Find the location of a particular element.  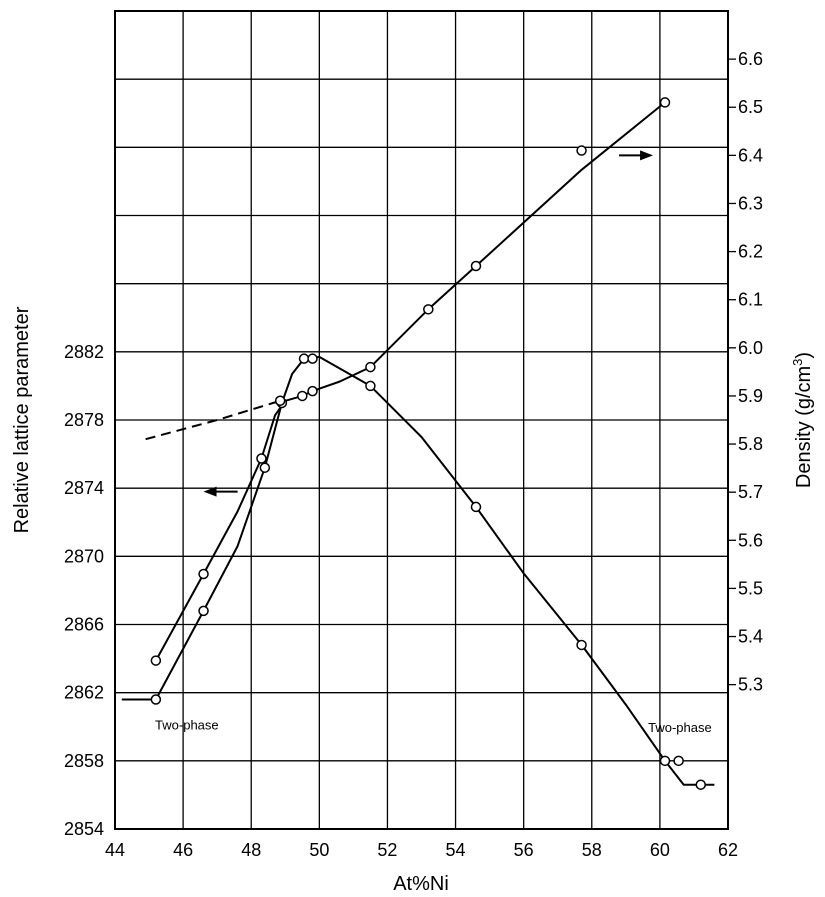

y-right-tick-8: 6.1 is located at coordinates (750, 300).